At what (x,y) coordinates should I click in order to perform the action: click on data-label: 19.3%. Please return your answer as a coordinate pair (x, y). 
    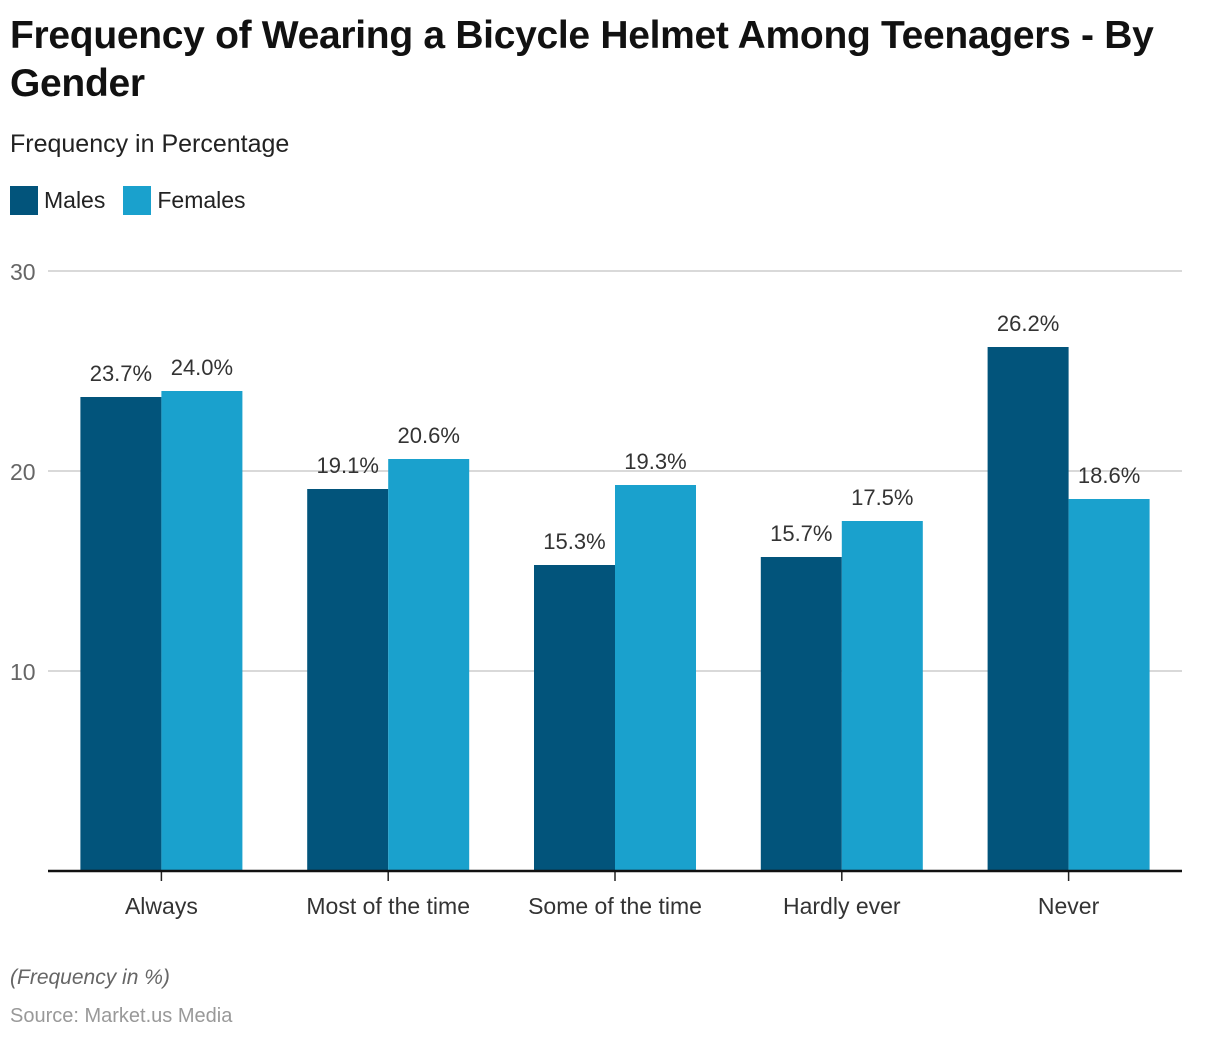
    Looking at the image, I should click on (655, 461).